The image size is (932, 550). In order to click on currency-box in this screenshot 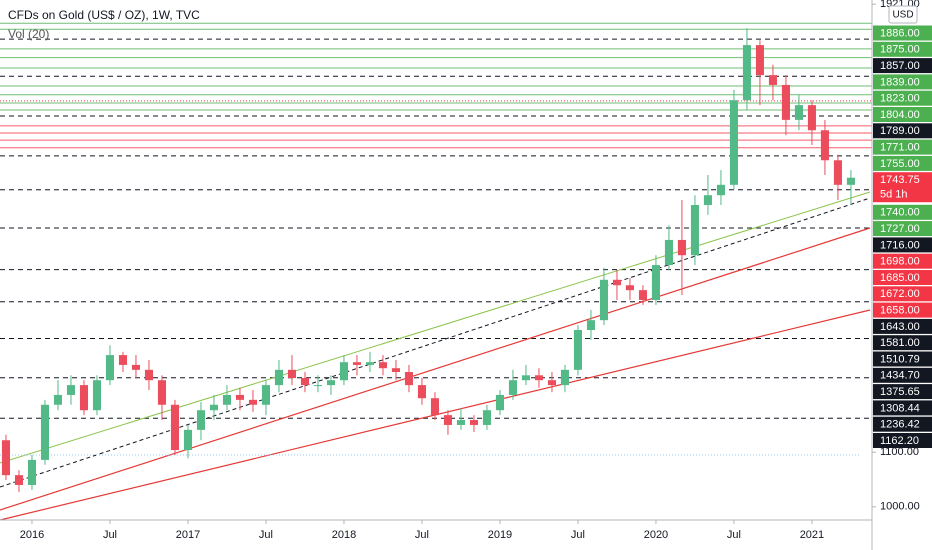, I will do `click(903, 14)`.